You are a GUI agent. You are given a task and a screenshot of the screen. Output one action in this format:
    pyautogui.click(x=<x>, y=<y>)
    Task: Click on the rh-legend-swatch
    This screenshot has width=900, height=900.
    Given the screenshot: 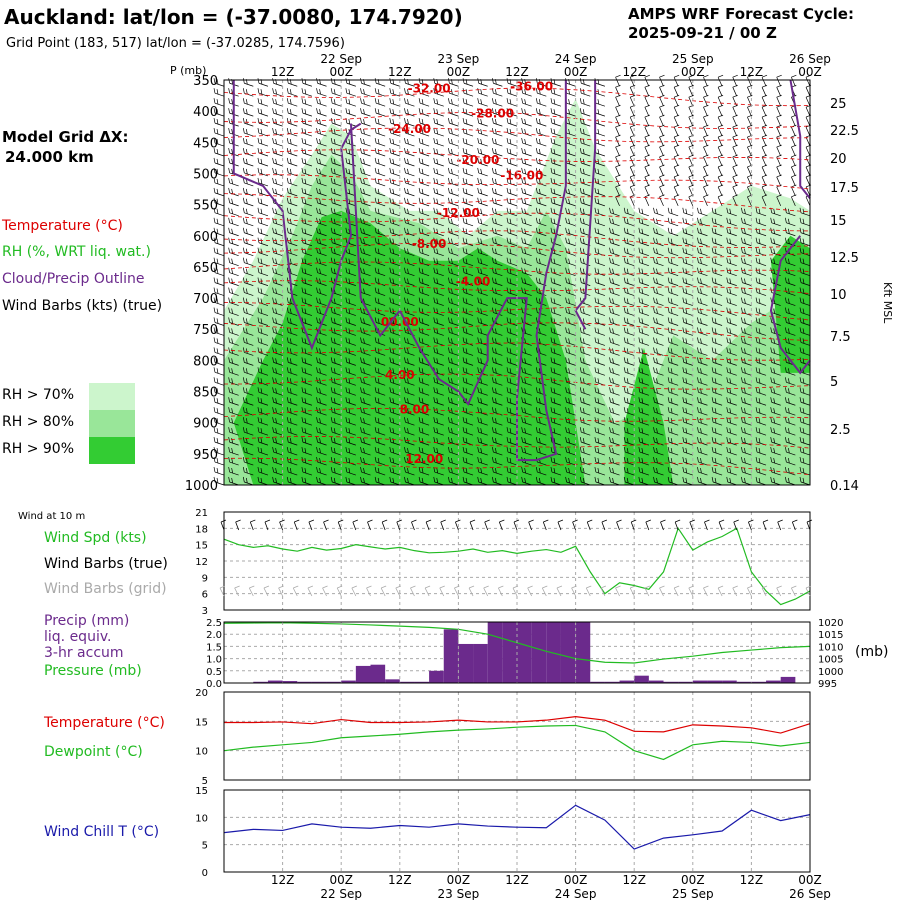 What is the action you would take?
    pyautogui.click(x=112, y=423)
    